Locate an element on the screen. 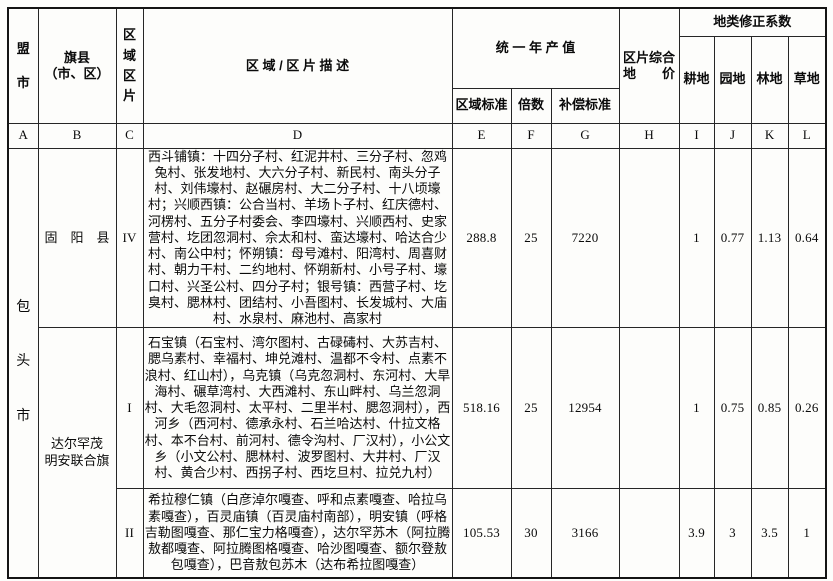  column-letter-row: A B C D E F G H I J K L is located at coordinates (417, 135).